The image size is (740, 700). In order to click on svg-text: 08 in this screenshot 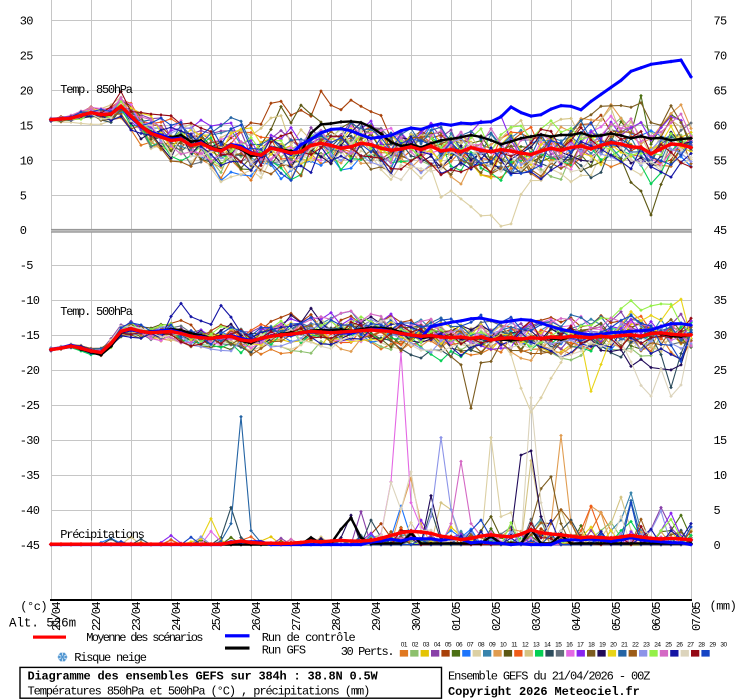, I will do `click(481, 644)`.